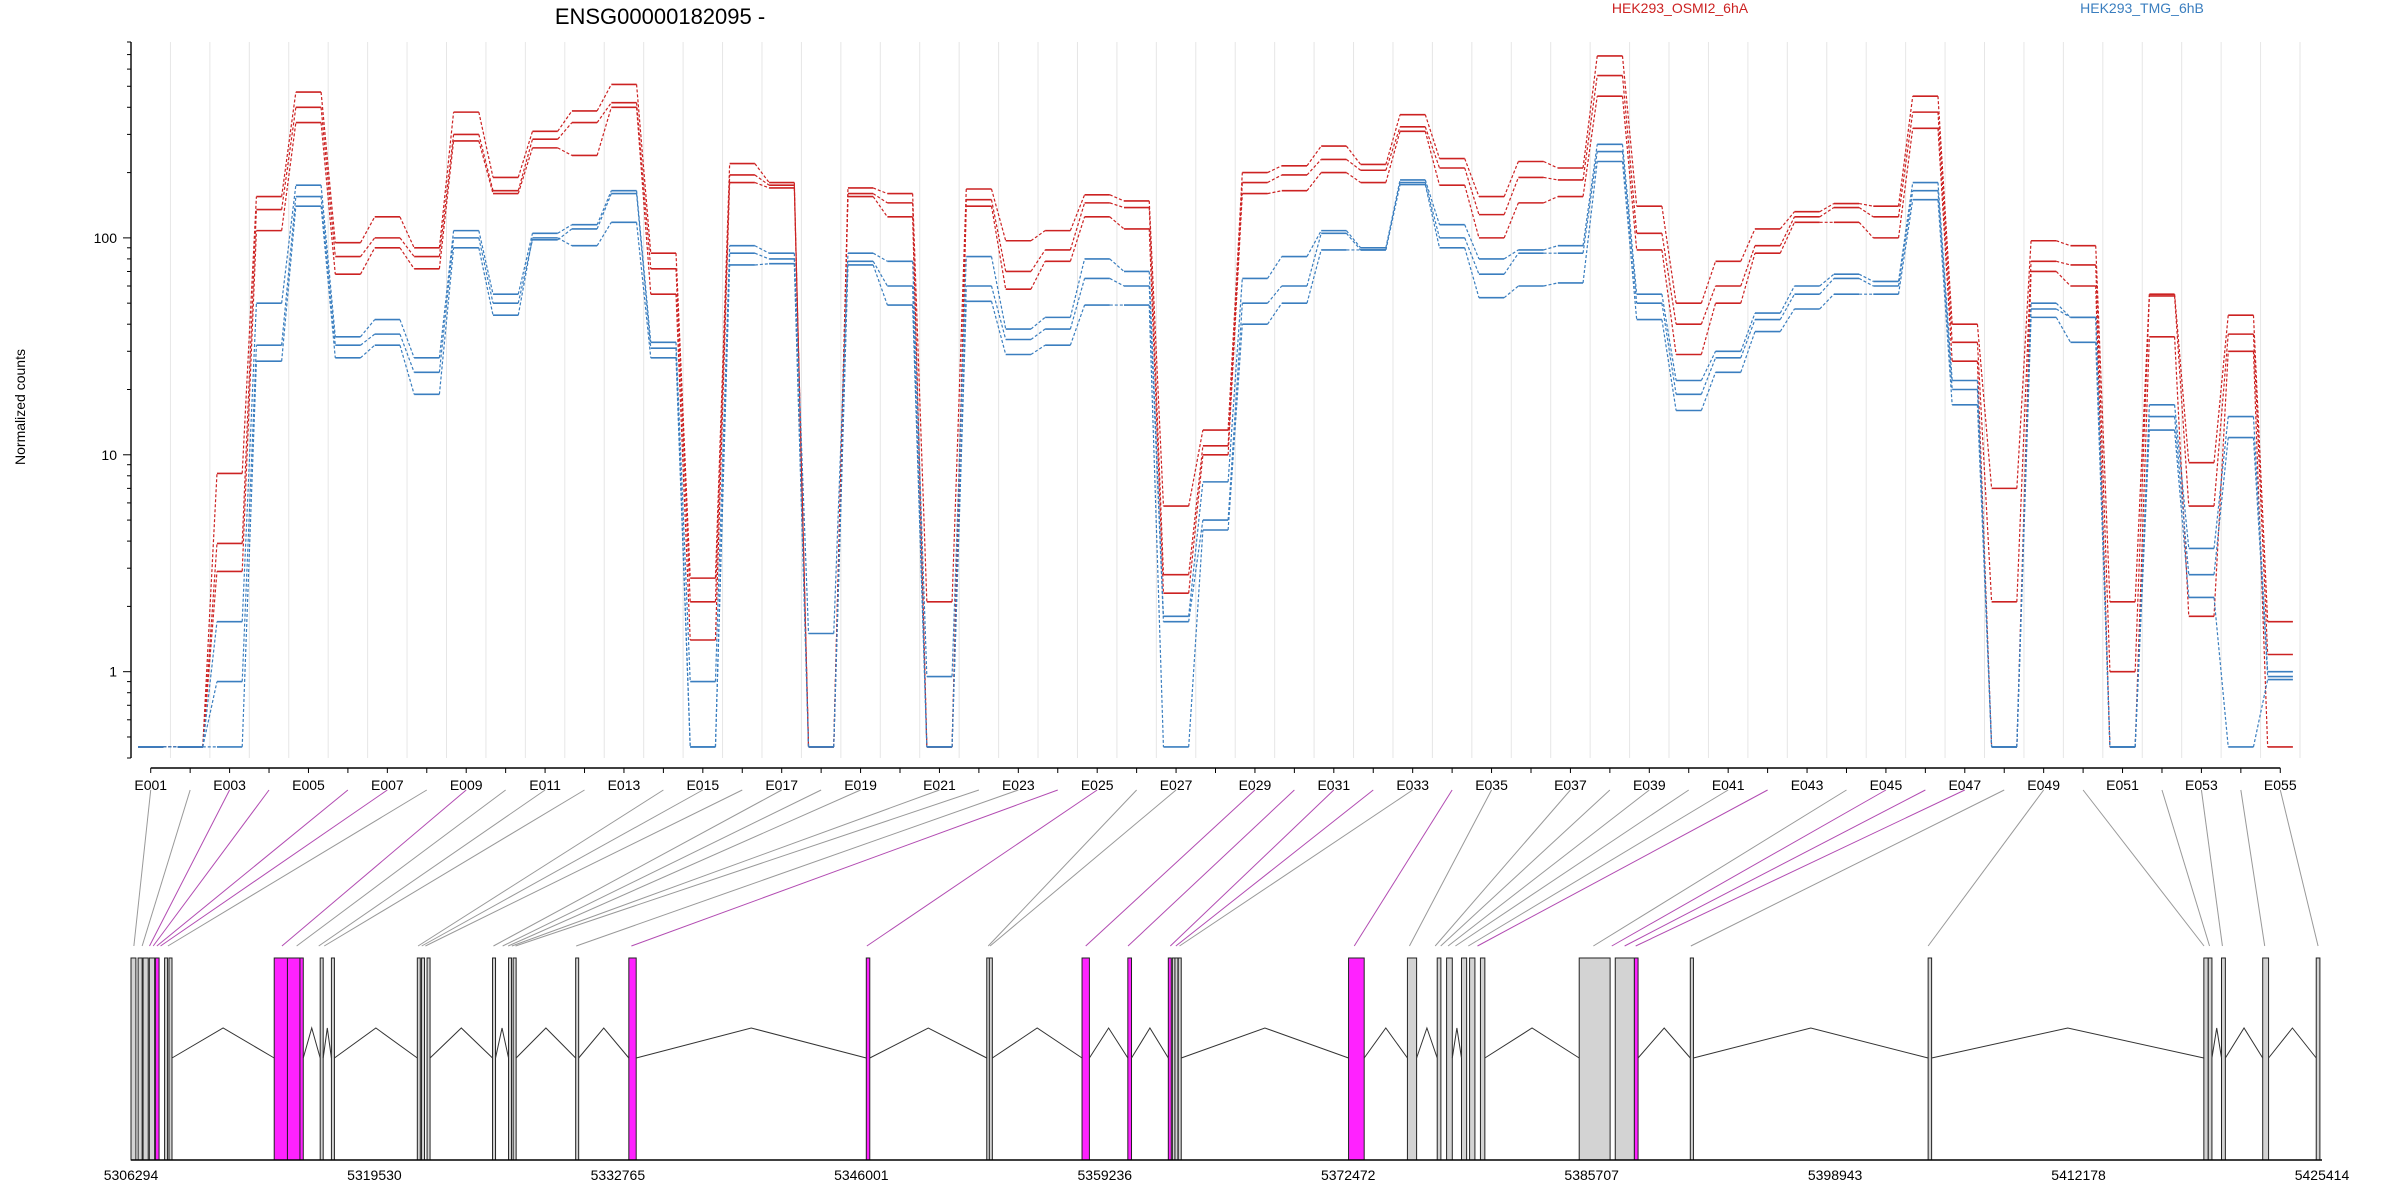  What do you see at coordinates (1097, 785) in the screenshot?
I see `x-tick-label: E025` at bounding box center [1097, 785].